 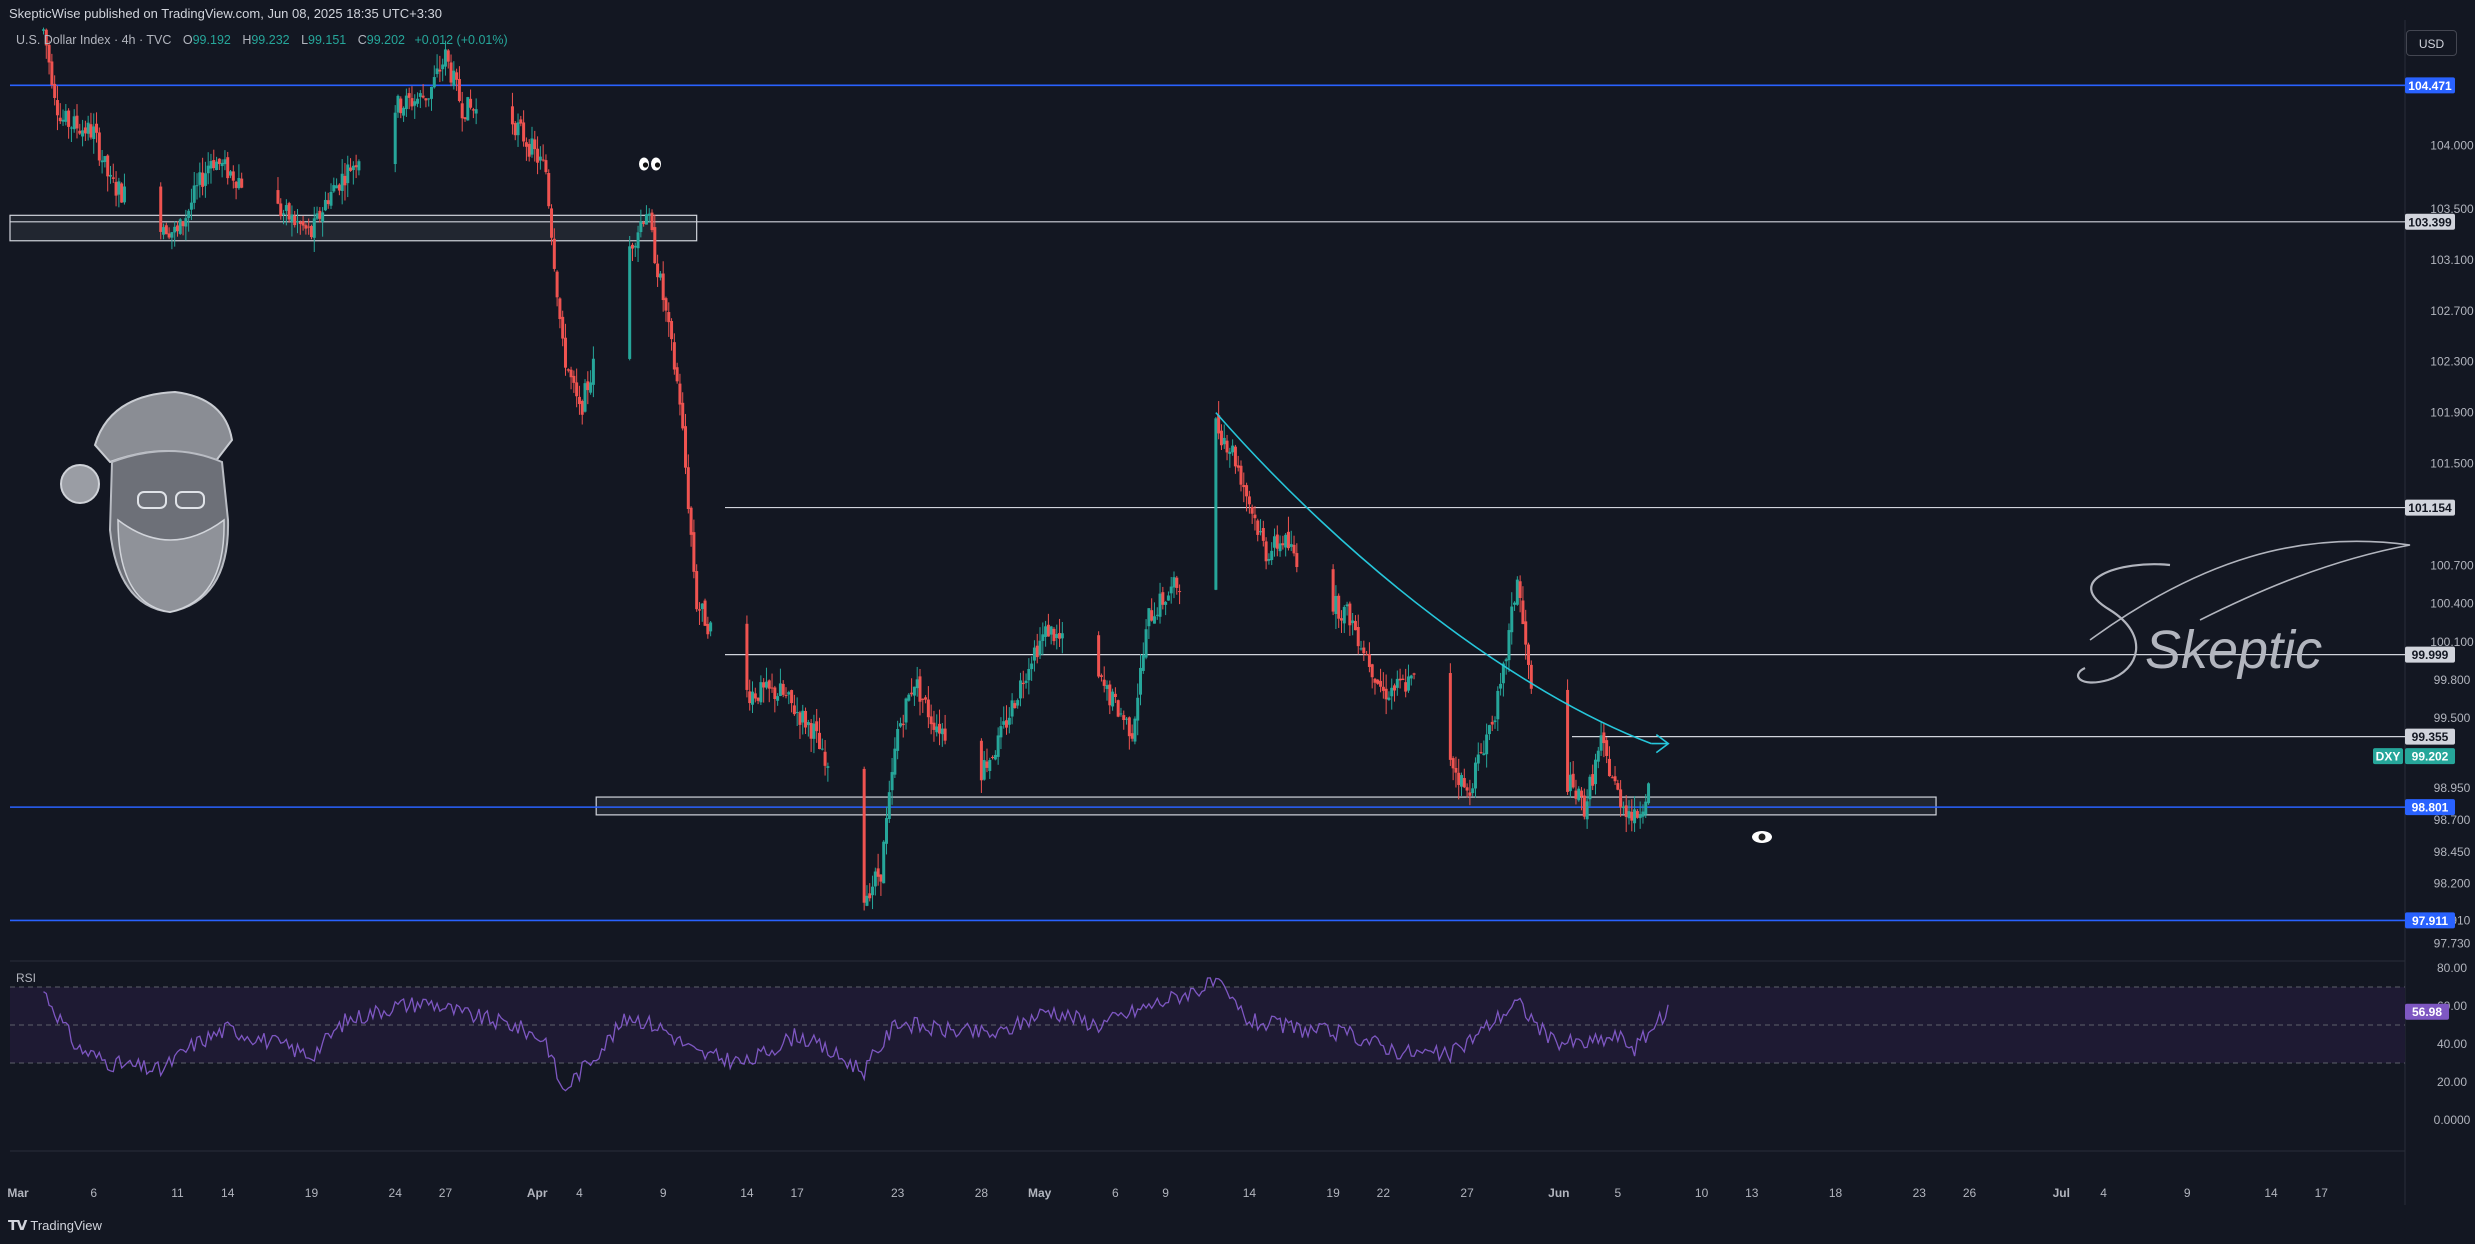 What do you see at coordinates (2452, 311) in the screenshot?
I see `price-tick-3: 102.700` at bounding box center [2452, 311].